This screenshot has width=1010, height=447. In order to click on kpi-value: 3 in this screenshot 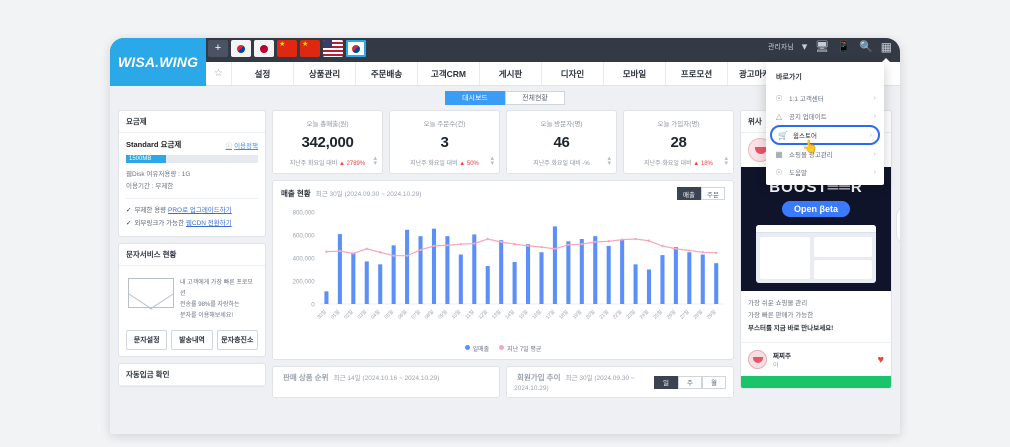, I will do `click(444, 142)`.